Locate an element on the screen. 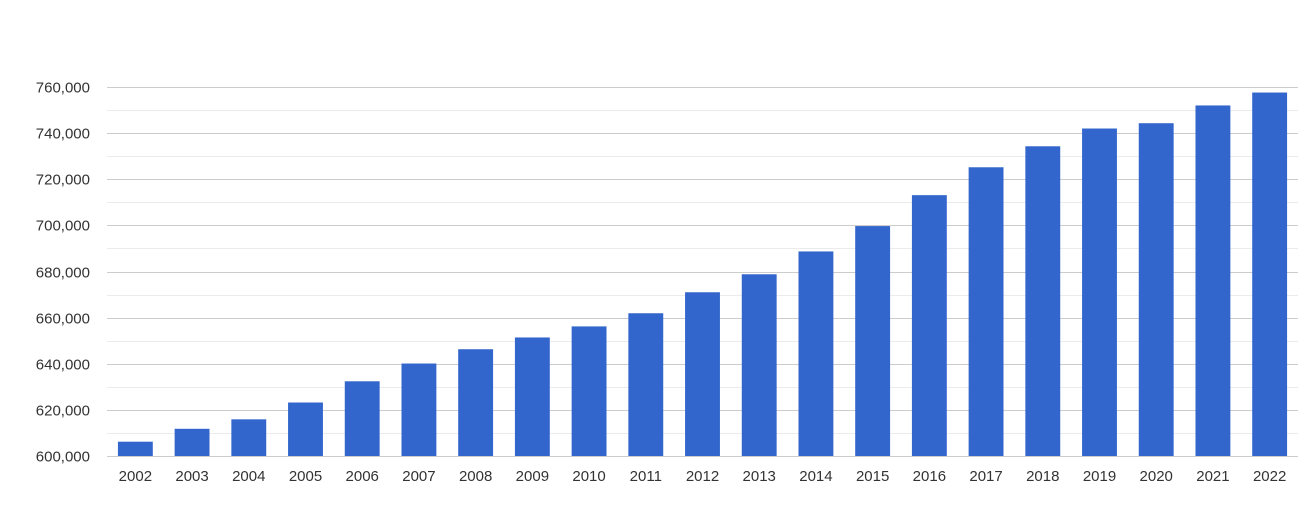 The width and height of the screenshot is (1305, 515). x-tick-label: 2015 is located at coordinates (872, 476).